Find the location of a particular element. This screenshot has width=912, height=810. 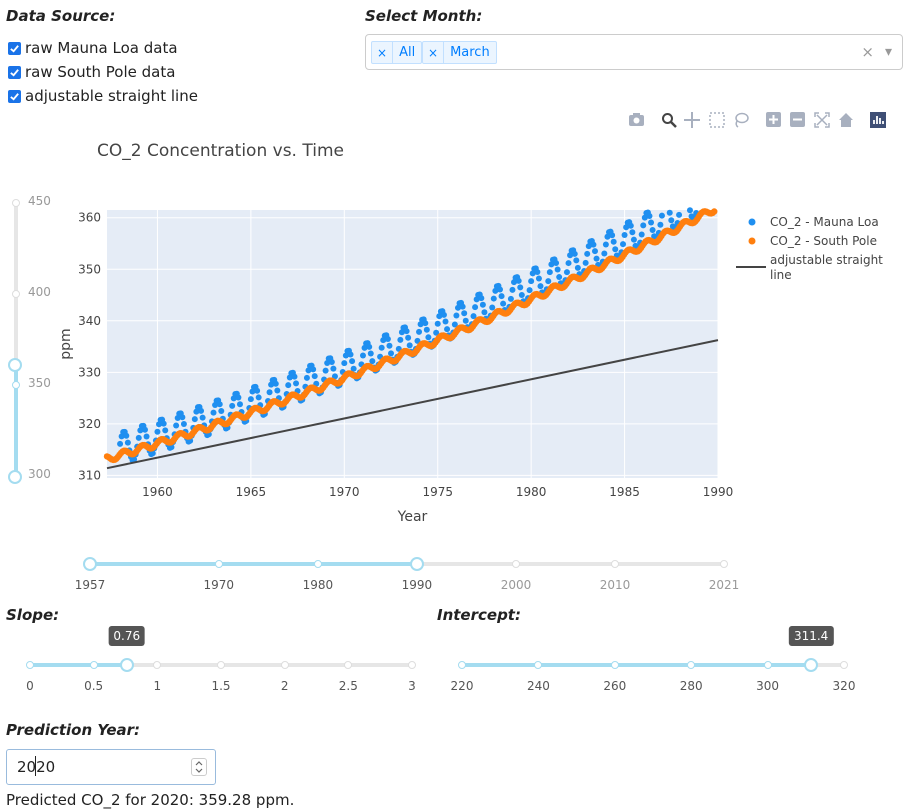

slider-tick-label: 1970 is located at coordinates (219, 585).